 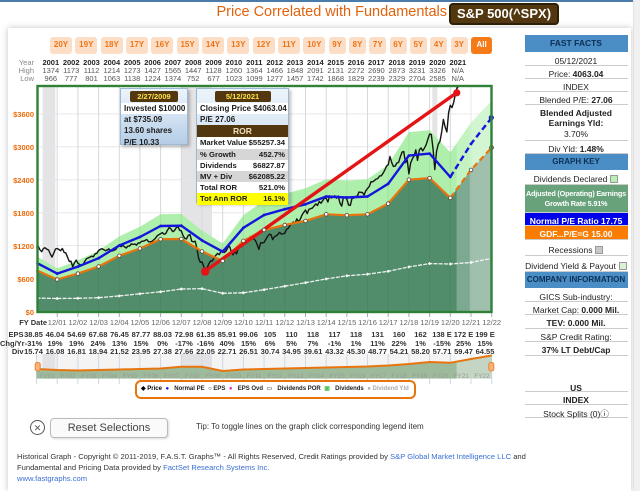 What do you see at coordinates (317, 376) in the screenshot?
I see `svg-text: FY14` at bounding box center [317, 376].